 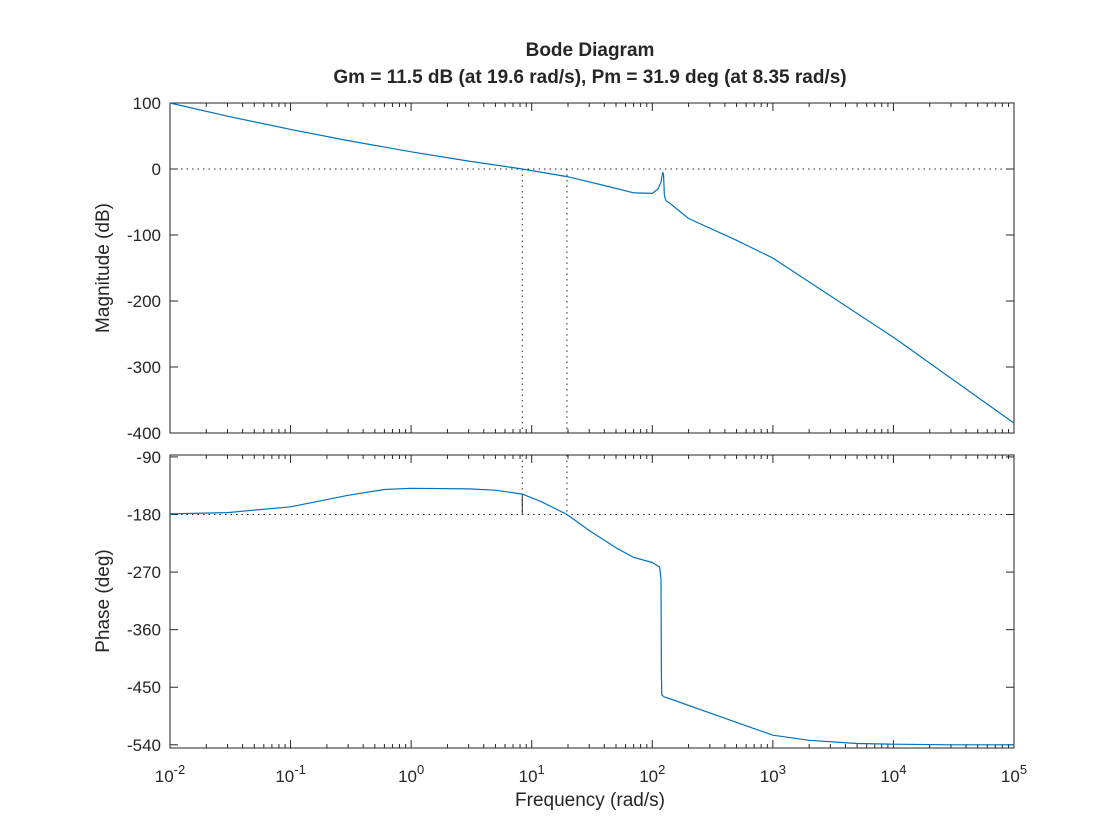 I want to click on x-tick-label: 10⁻², so click(x=170, y=774).